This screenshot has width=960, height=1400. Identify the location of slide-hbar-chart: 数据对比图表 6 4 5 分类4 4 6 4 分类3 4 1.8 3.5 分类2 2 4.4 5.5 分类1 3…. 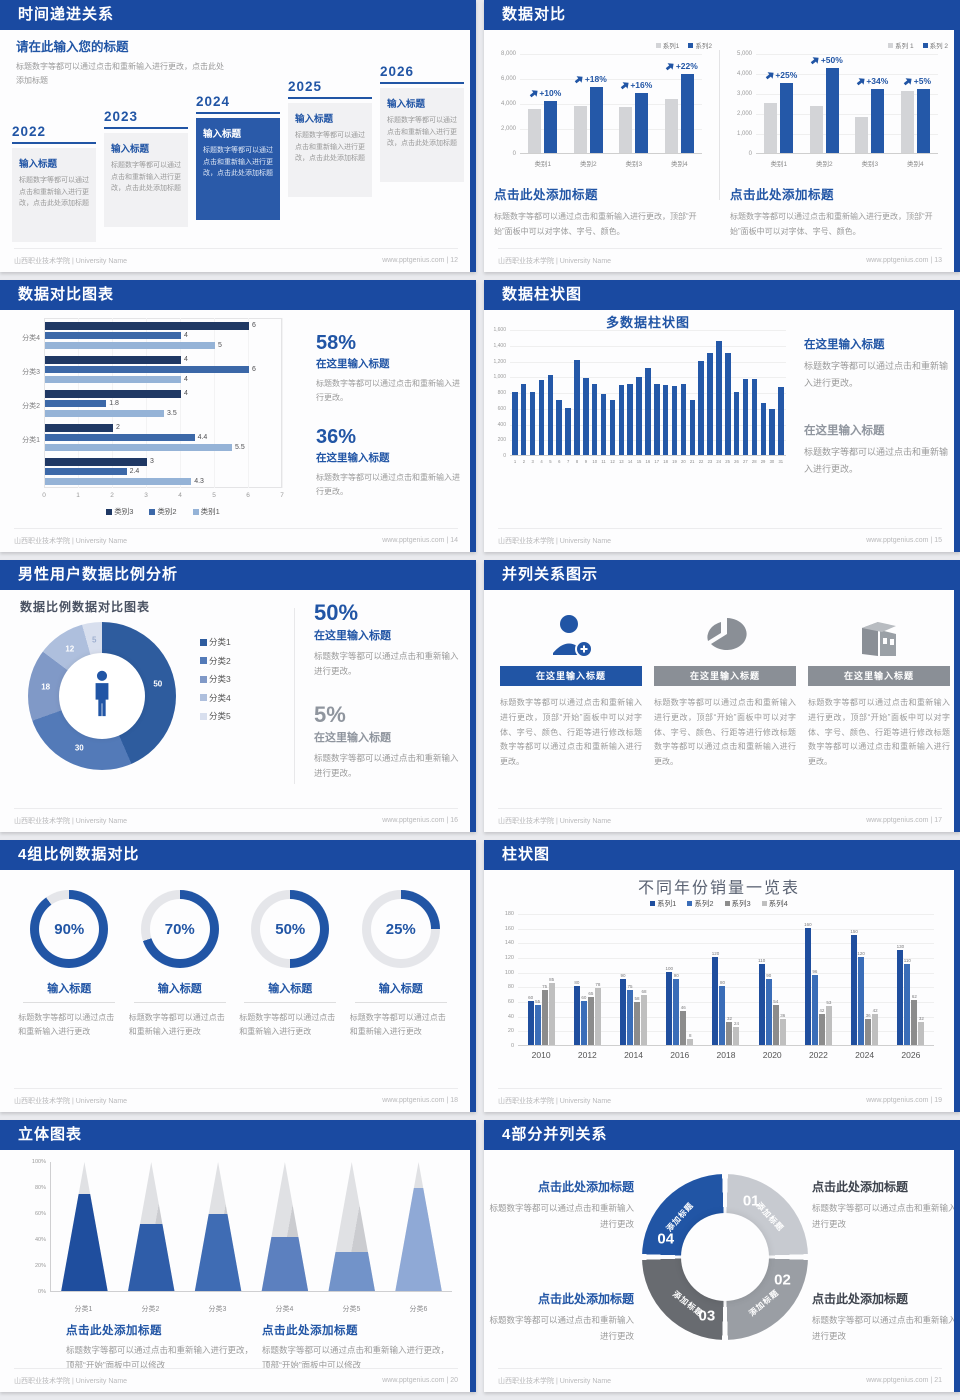
(238, 416).